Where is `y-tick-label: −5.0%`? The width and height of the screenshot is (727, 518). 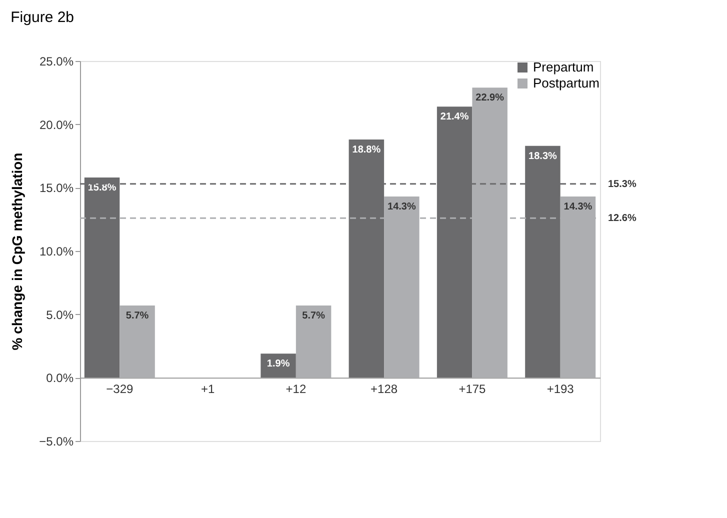 y-tick-label: −5.0% is located at coordinates (56, 441).